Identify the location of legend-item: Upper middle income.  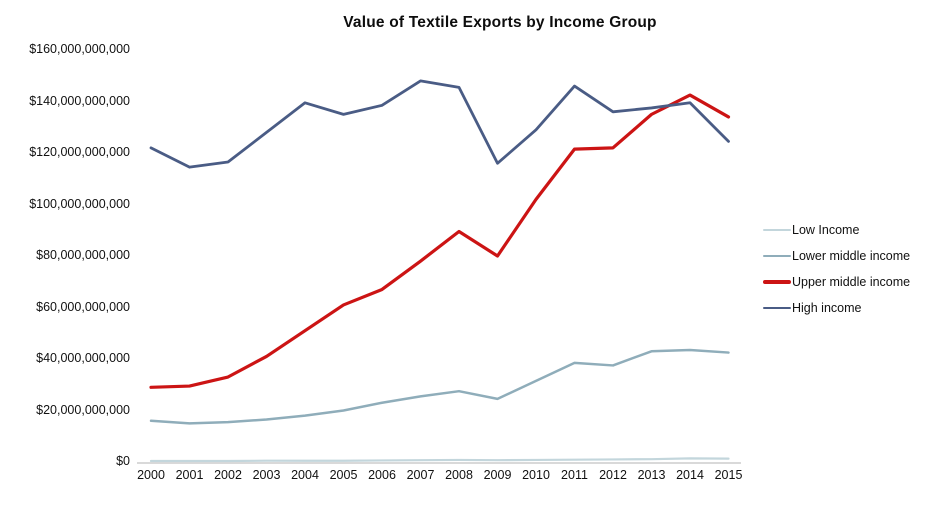
(836, 282).